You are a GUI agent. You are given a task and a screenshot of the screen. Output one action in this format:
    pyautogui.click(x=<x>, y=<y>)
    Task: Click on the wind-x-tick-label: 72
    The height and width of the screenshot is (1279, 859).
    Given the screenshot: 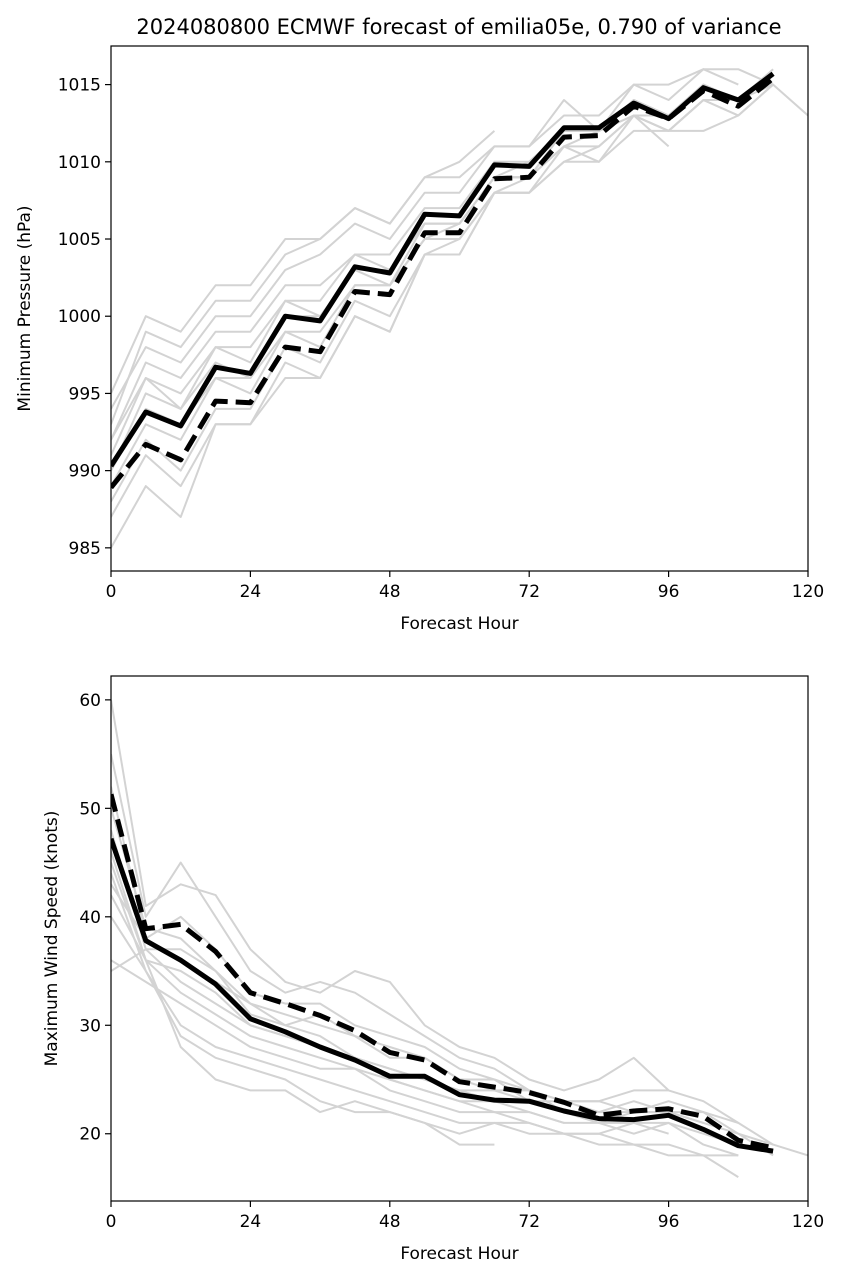 What is the action you would take?
    pyautogui.click(x=529, y=1222)
    